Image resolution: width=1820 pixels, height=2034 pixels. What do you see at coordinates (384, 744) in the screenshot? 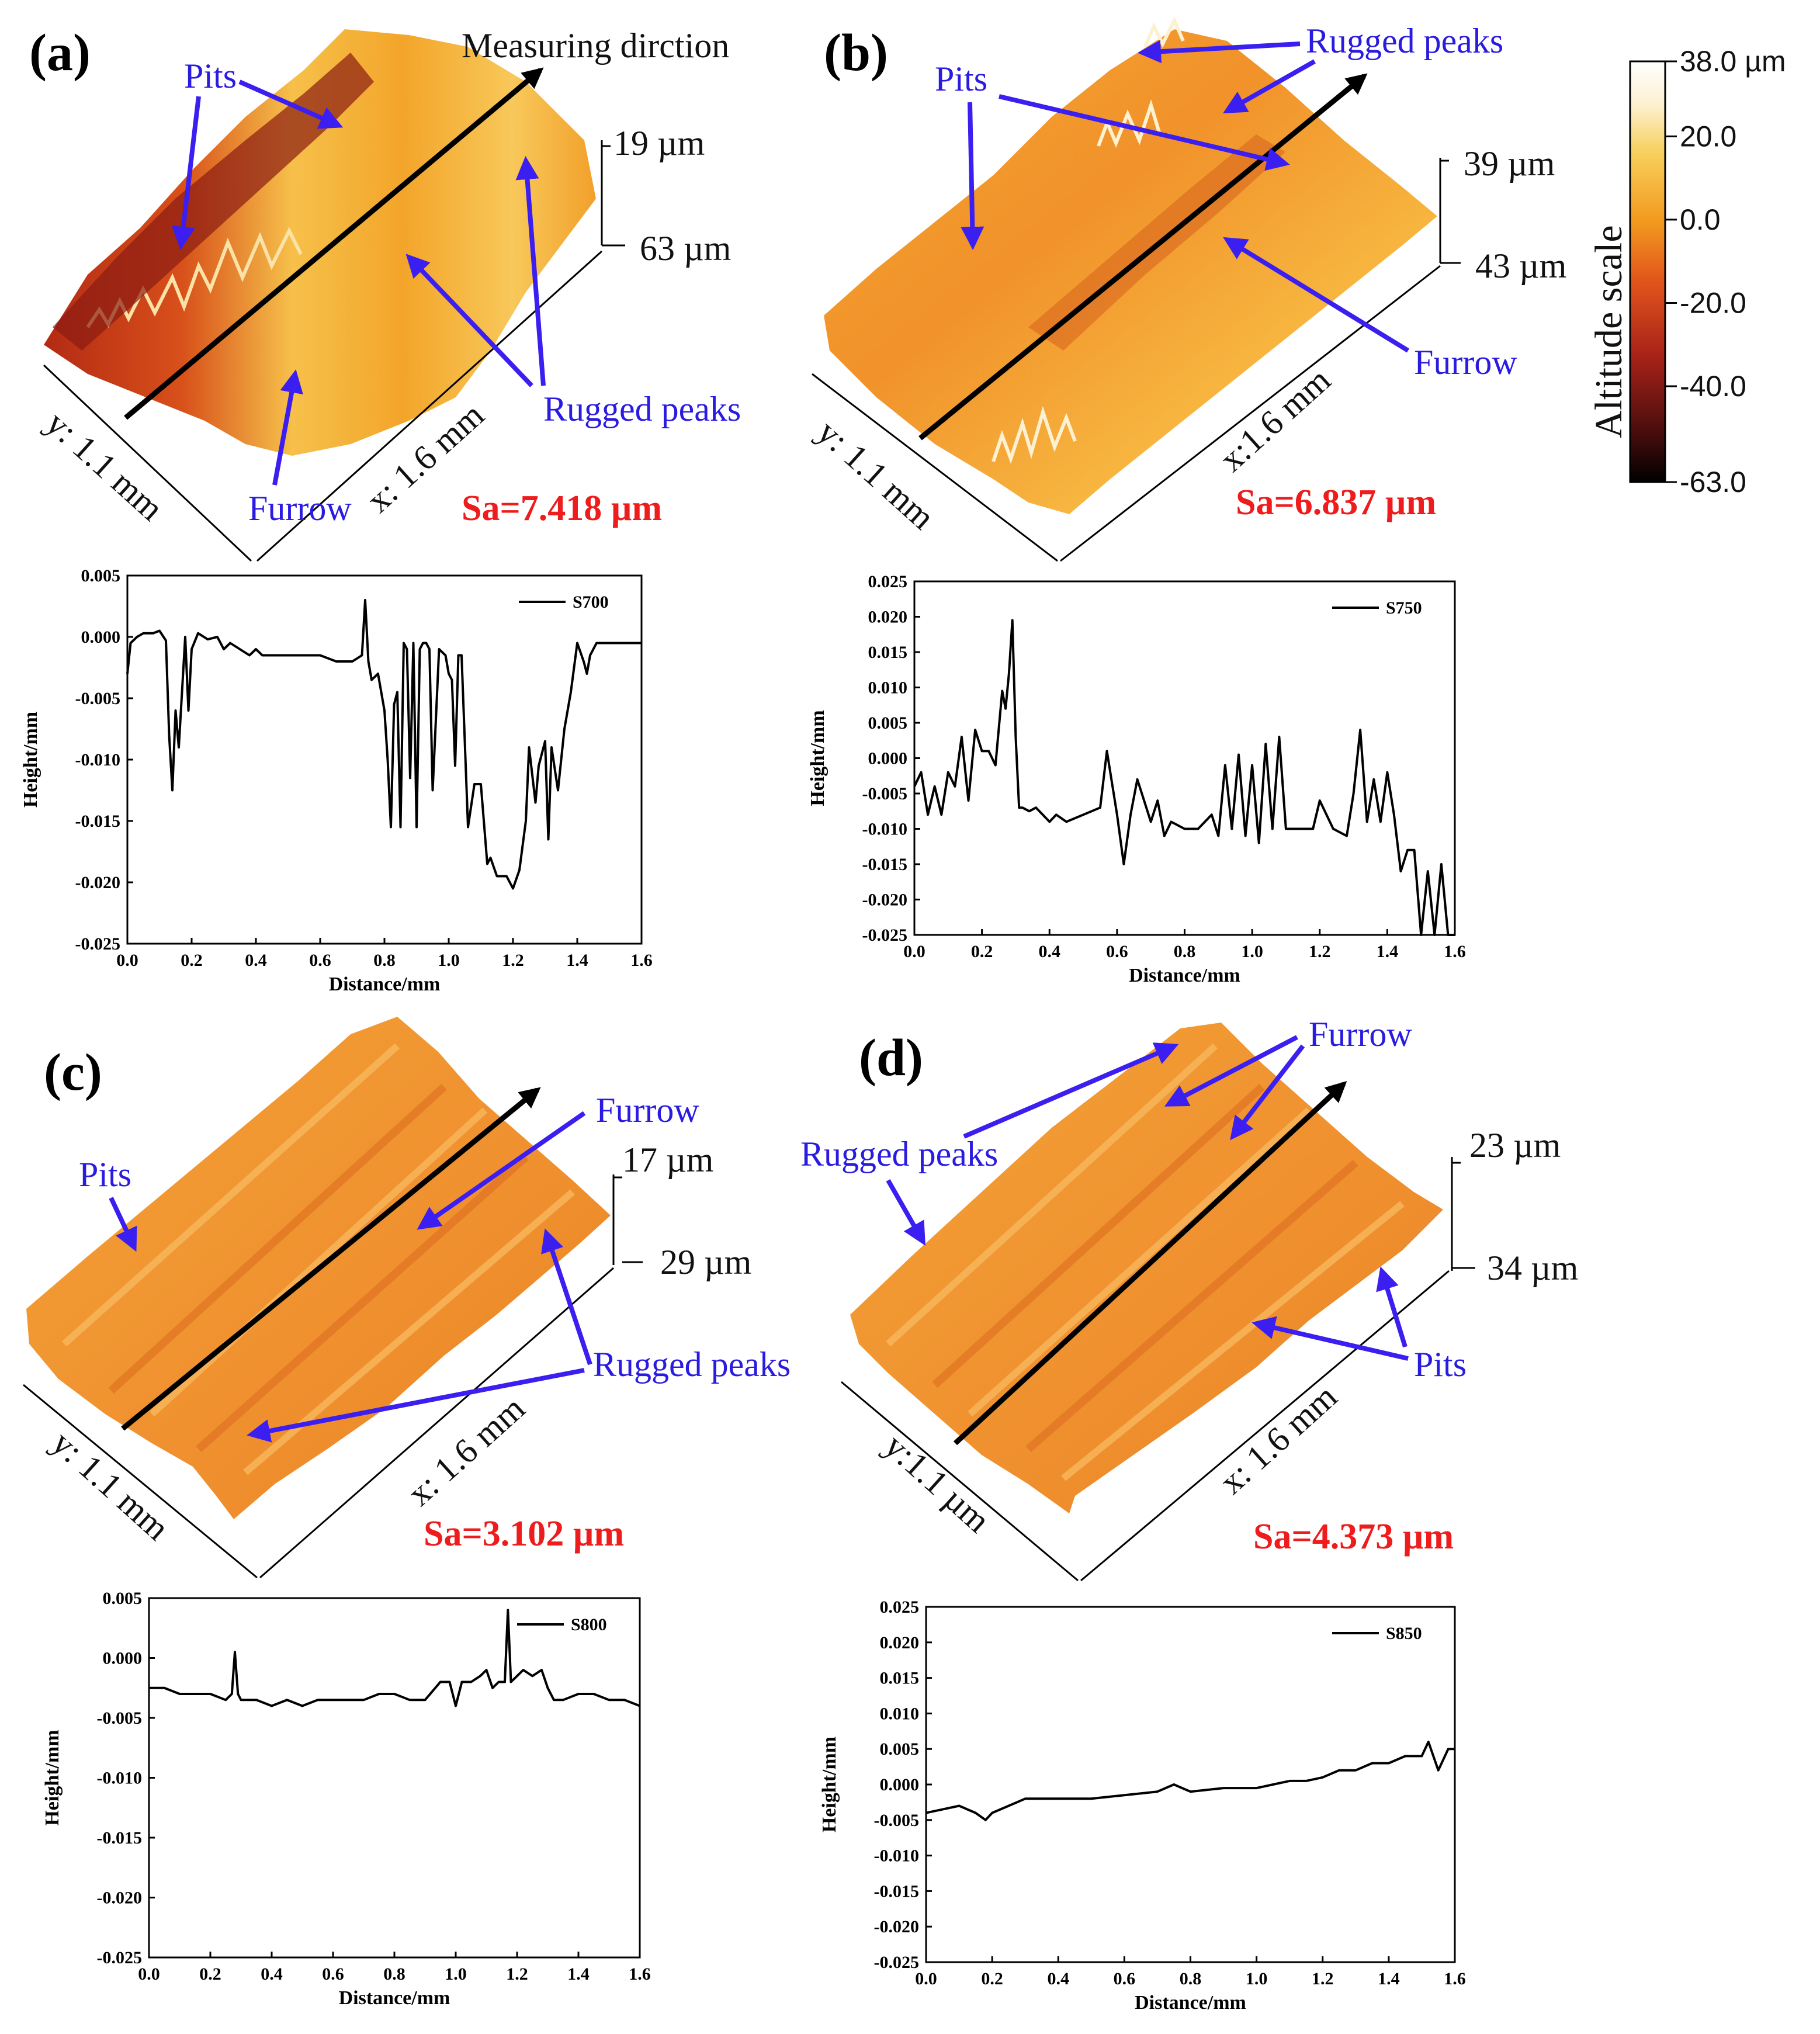
I see `s700-series-line` at bounding box center [384, 744].